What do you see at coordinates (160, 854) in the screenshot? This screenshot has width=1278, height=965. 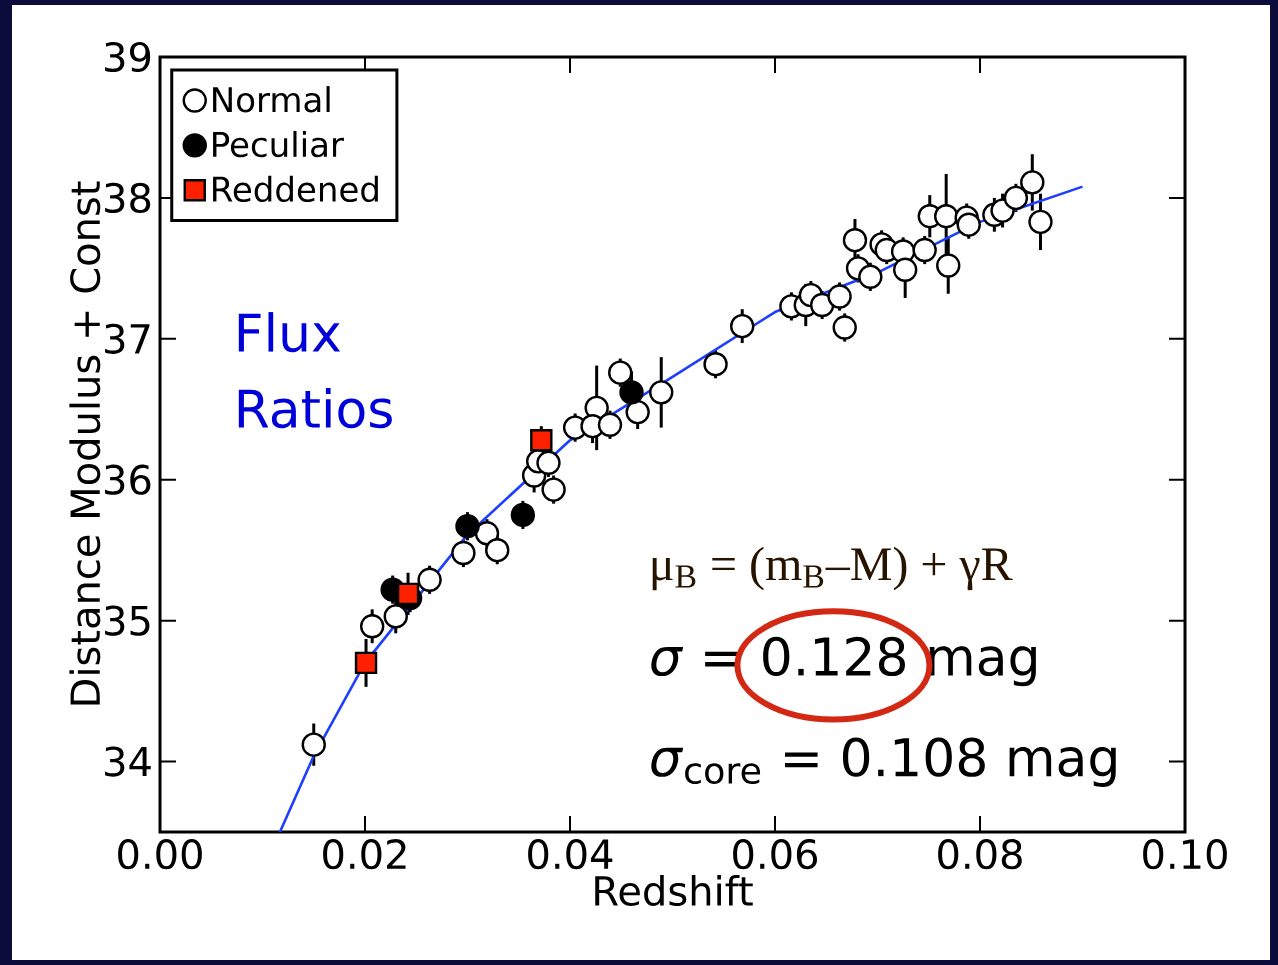 I see `x-tick-label: 0.00` at bounding box center [160, 854].